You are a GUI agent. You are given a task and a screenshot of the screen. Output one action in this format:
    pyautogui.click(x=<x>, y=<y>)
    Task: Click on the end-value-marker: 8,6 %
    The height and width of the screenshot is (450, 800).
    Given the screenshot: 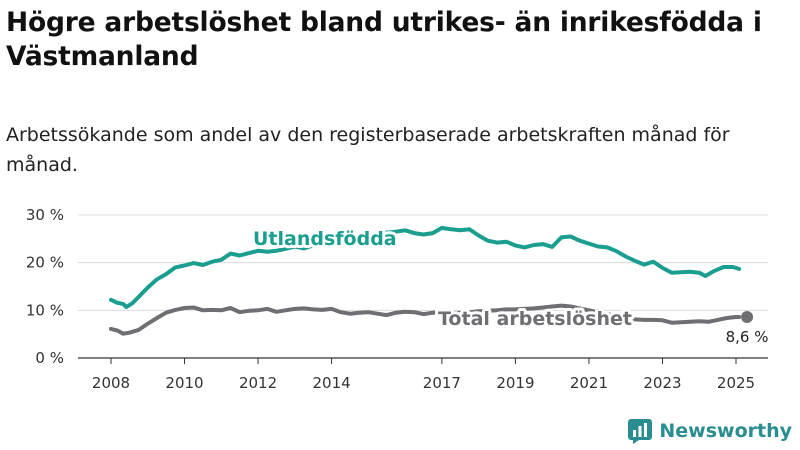 What is the action you would take?
    pyautogui.click(x=747, y=328)
    